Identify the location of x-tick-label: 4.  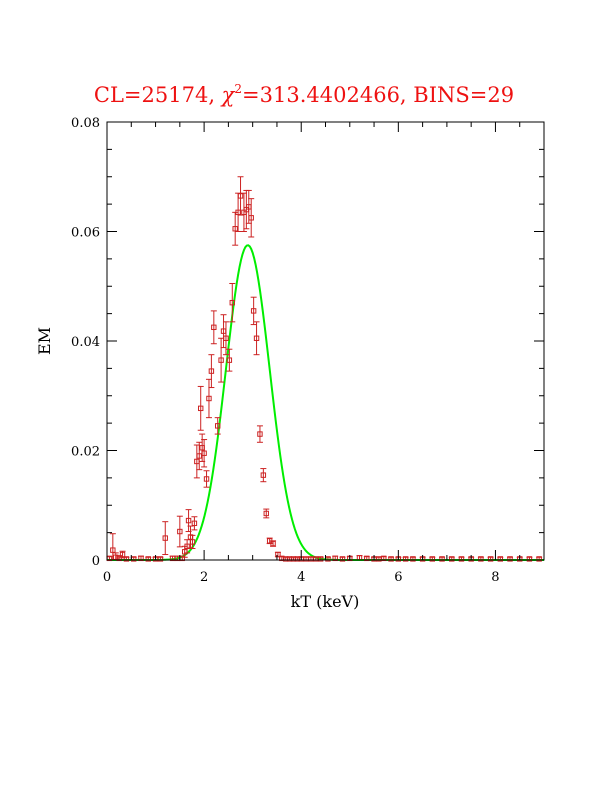
(301, 577).